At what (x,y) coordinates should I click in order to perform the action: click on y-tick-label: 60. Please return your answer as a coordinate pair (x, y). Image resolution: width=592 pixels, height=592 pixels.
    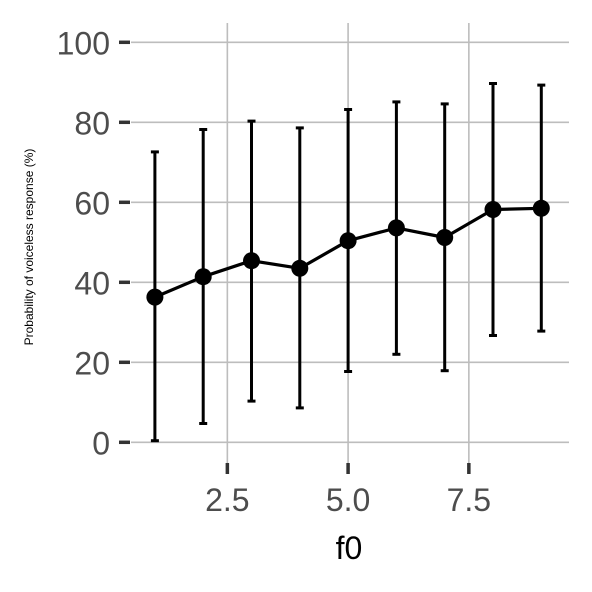
    Looking at the image, I should click on (92, 203).